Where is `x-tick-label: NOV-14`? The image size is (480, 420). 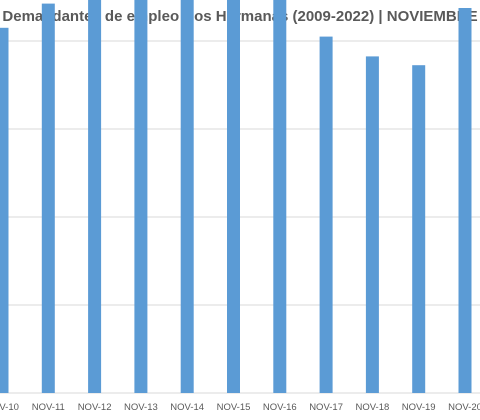
x-tick-label: NOV-14 is located at coordinates (187, 407).